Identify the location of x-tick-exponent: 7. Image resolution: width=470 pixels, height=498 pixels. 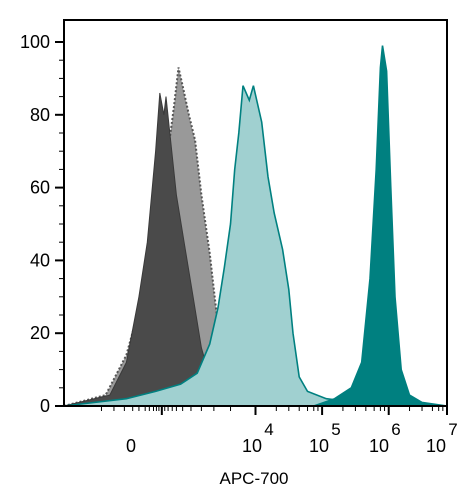
(452, 429).